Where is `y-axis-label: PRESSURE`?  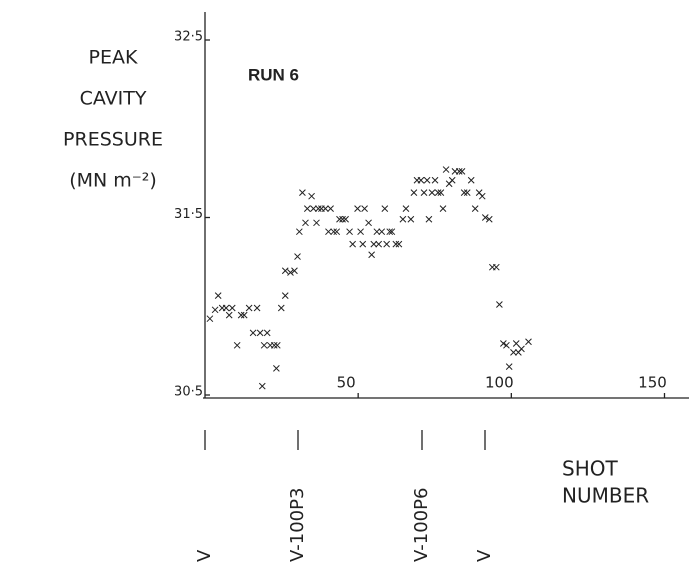 y-axis-label: PRESSURE is located at coordinates (113, 140).